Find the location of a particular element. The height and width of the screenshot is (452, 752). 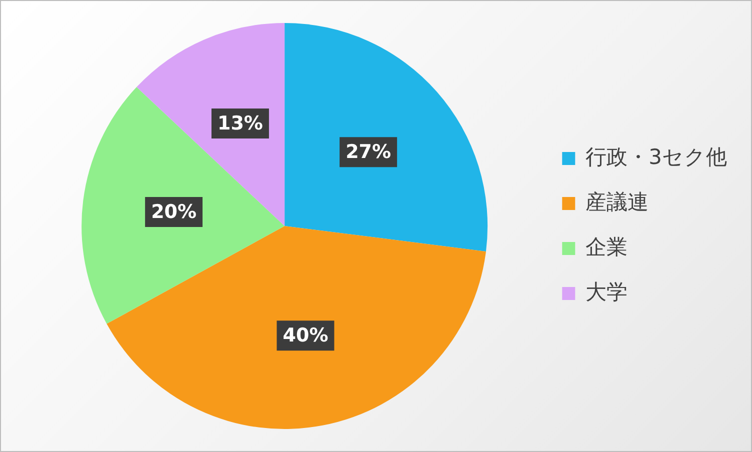

legend-label: 大学 is located at coordinates (607, 292).